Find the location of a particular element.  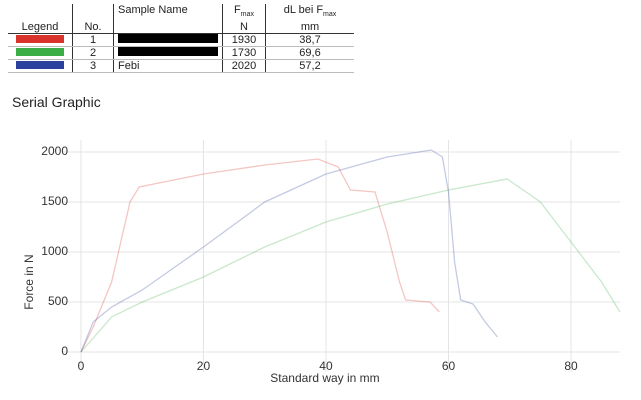

x-tick-label: 80 is located at coordinates (571, 366).